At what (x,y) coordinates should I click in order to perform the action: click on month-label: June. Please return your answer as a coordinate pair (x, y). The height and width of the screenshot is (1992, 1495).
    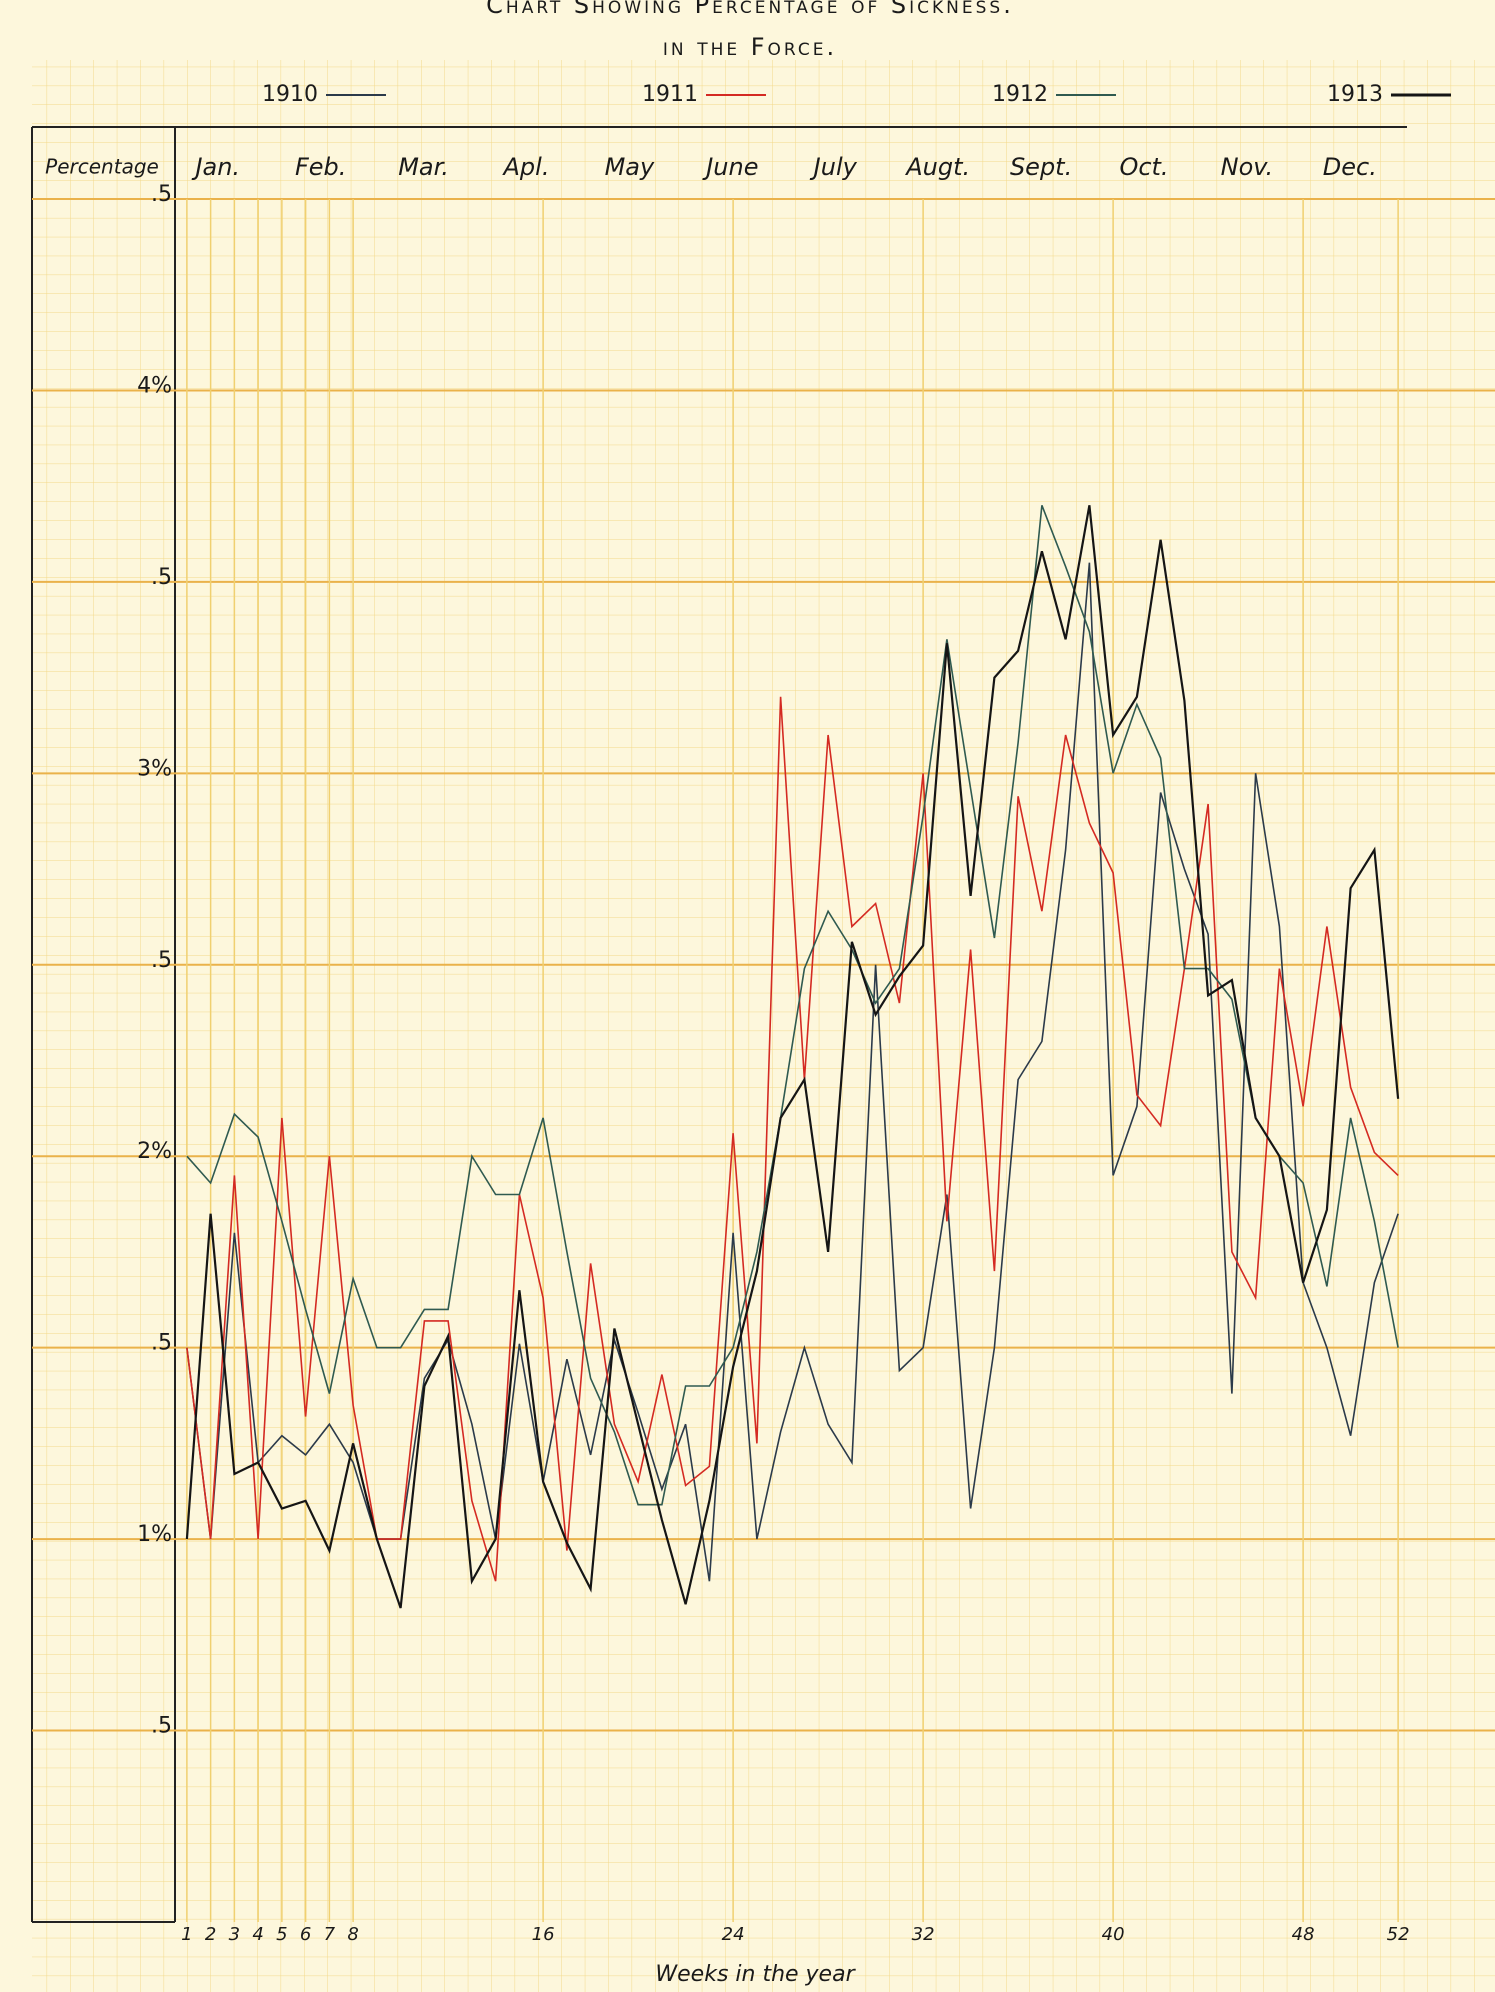
    Looking at the image, I should click on (730, 167).